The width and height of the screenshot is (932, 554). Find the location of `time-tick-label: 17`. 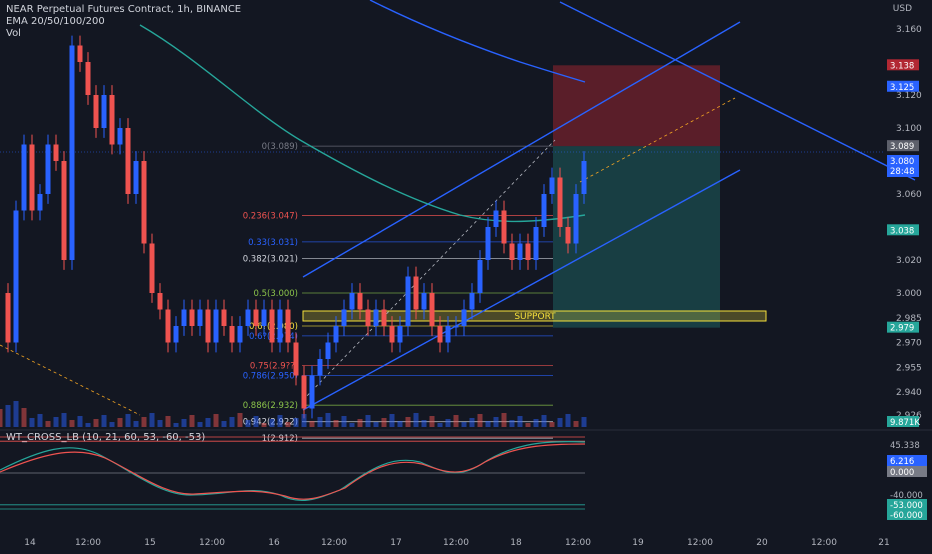

time-tick-label: 17 is located at coordinates (395, 543).